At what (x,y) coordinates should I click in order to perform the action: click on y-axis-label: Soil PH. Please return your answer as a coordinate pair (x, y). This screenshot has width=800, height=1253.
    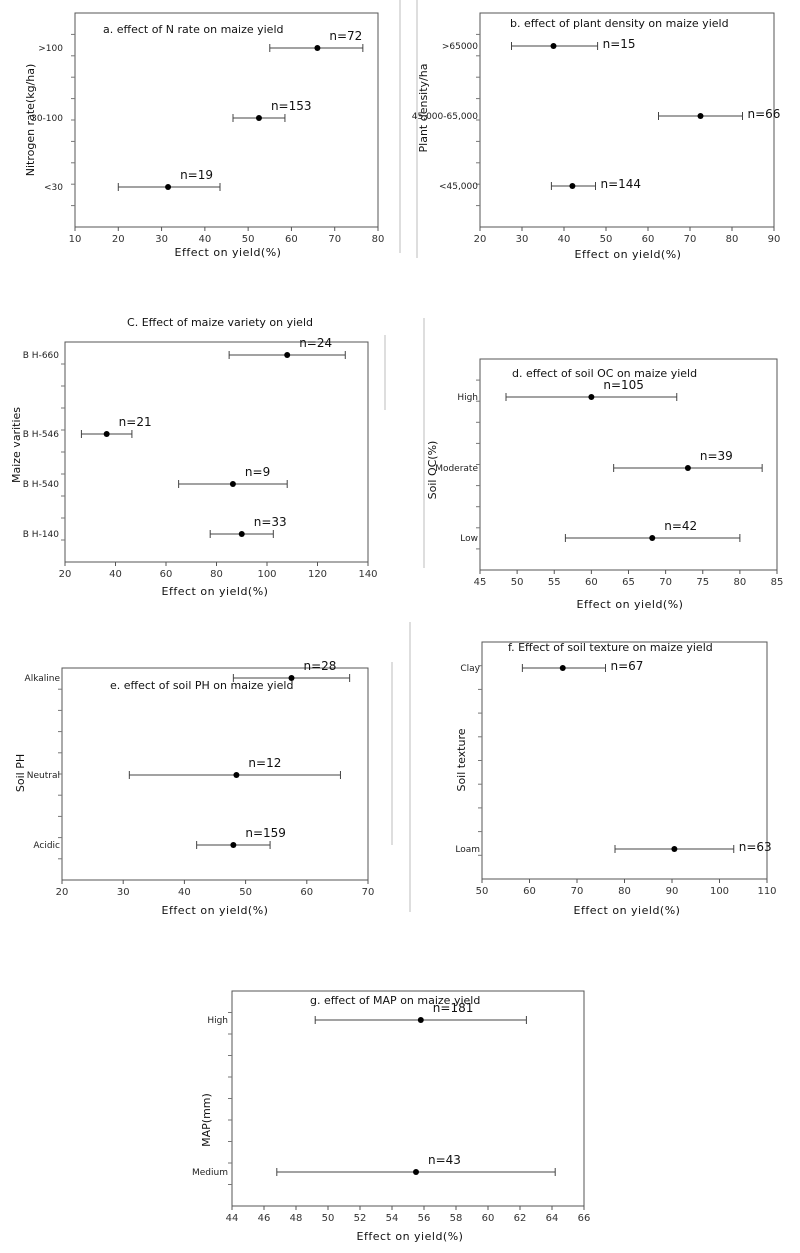
    Looking at the image, I should click on (20, 773).